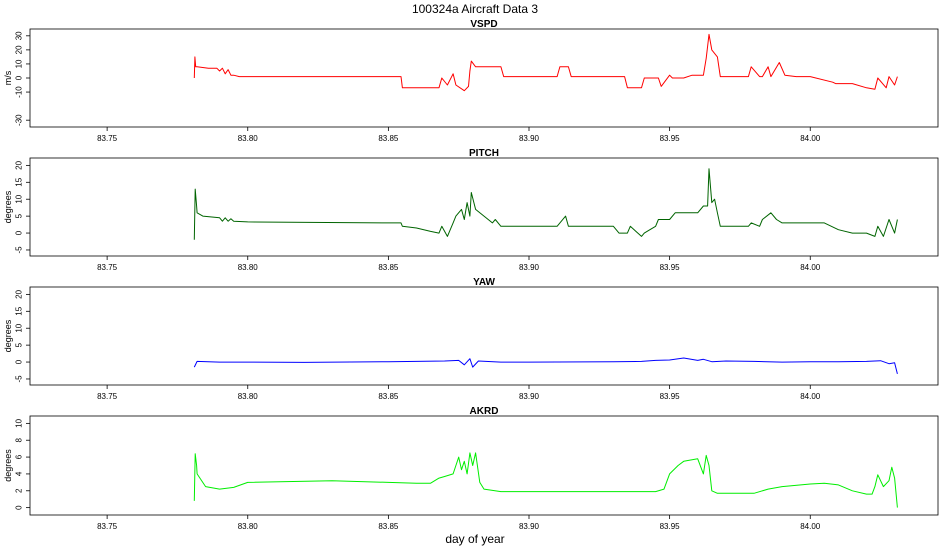  What do you see at coordinates (19, 120) in the screenshot?
I see `y-tick-label: -30` at bounding box center [19, 120].